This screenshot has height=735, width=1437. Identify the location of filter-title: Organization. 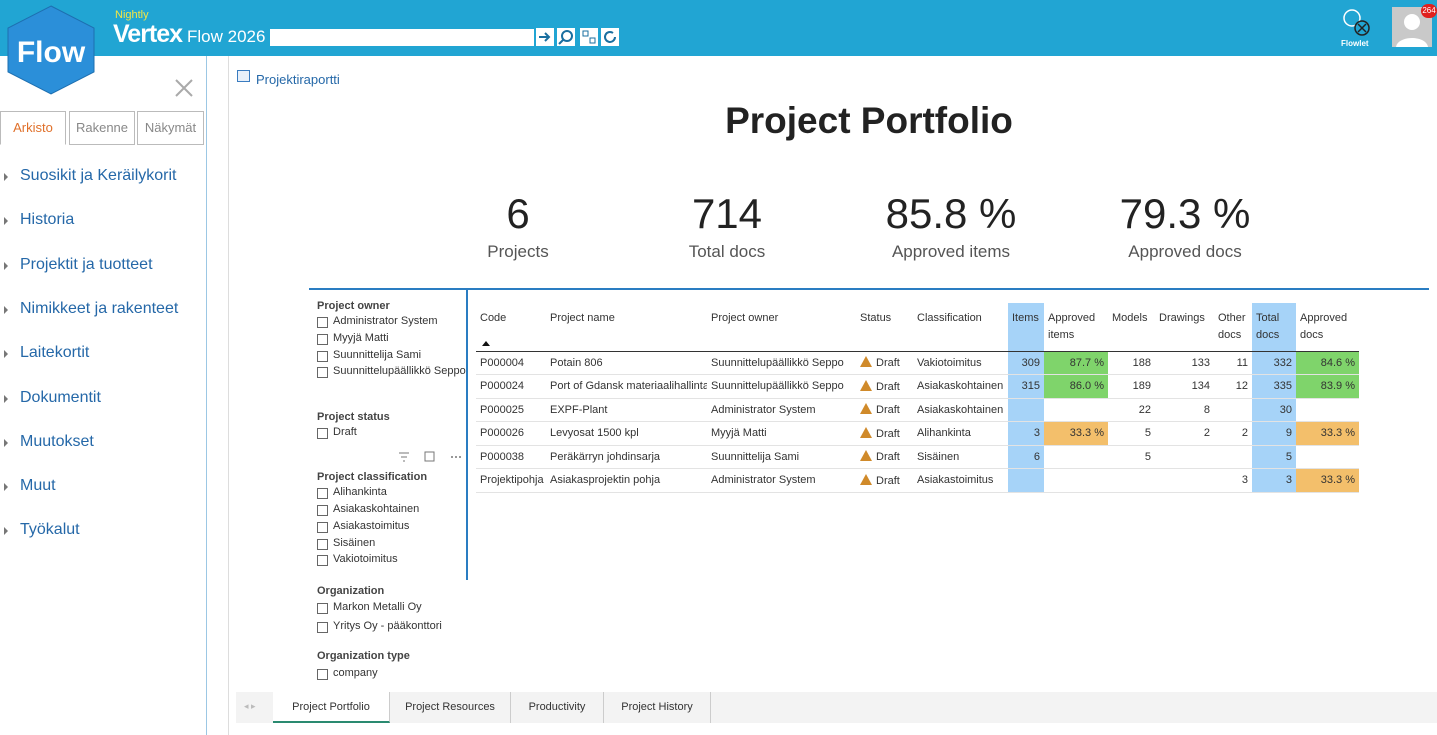
(351, 591).